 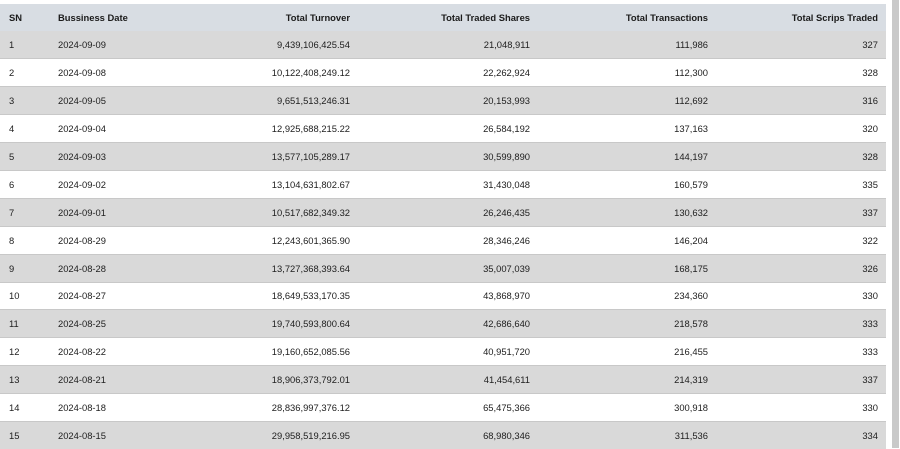 What do you see at coordinates (625, 128) in the screenshot?
I see `cell-total-transactions: 137,163` at bounding box center [625, 128].